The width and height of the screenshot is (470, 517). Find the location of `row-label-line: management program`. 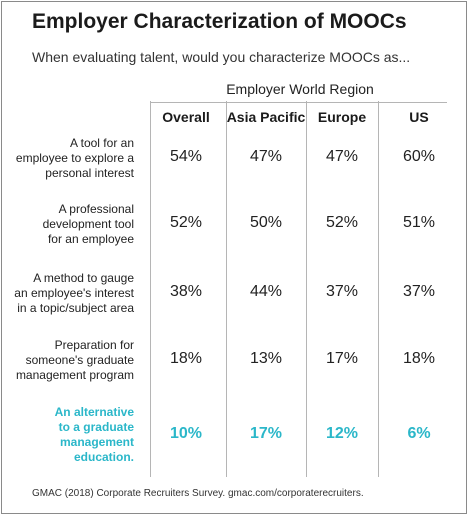

row-label-line: management program is located at coordinates (74, 374).